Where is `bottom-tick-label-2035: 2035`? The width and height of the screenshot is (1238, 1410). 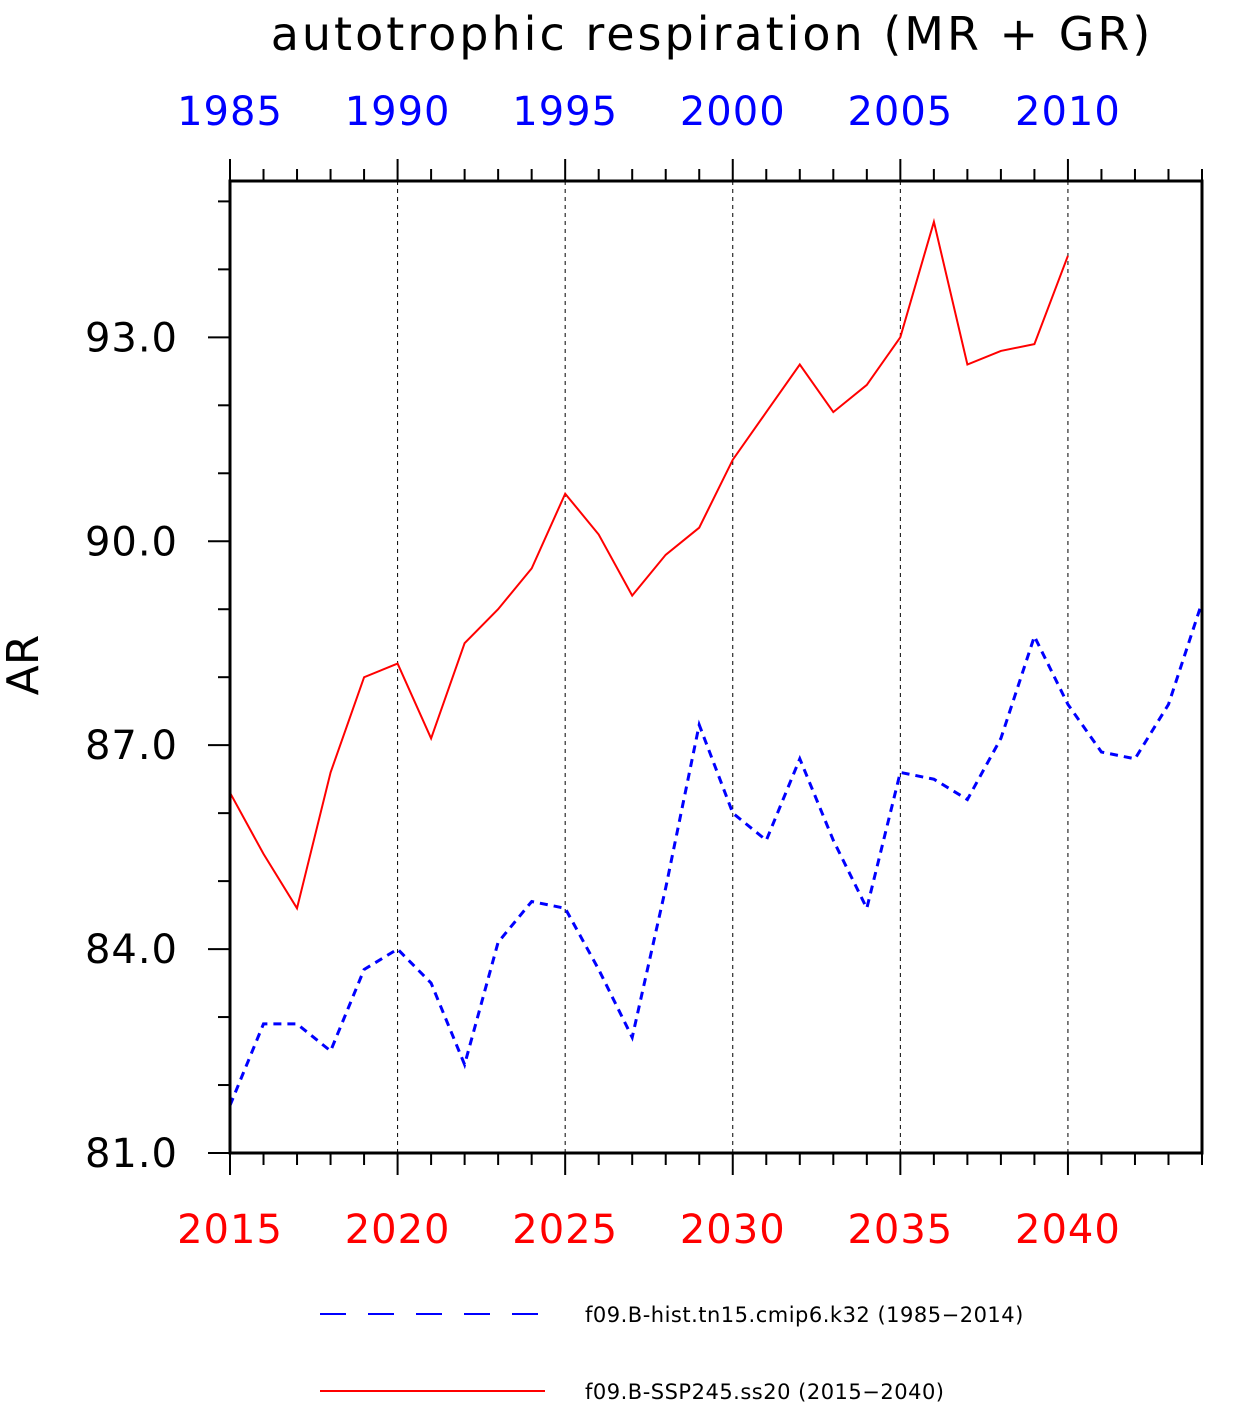
bottom-tick-label-2035: 2035 is located at coordinates (900, 1230).